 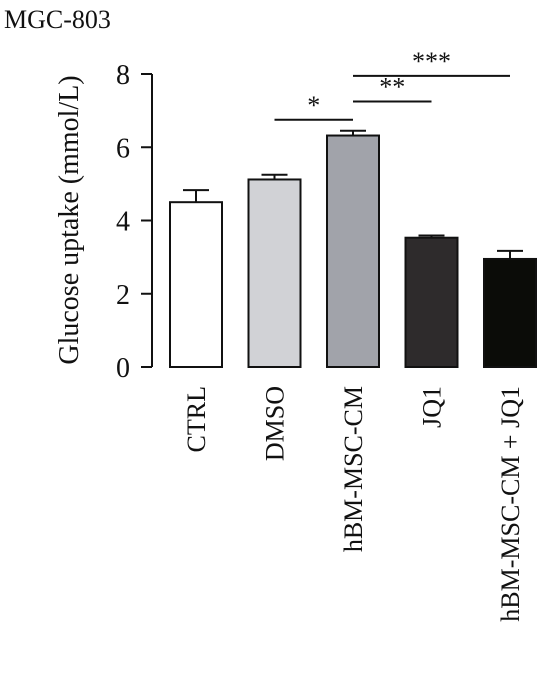 I want to click on x-category-label: hBM-MSC-CM, so click(x=353, y=469).